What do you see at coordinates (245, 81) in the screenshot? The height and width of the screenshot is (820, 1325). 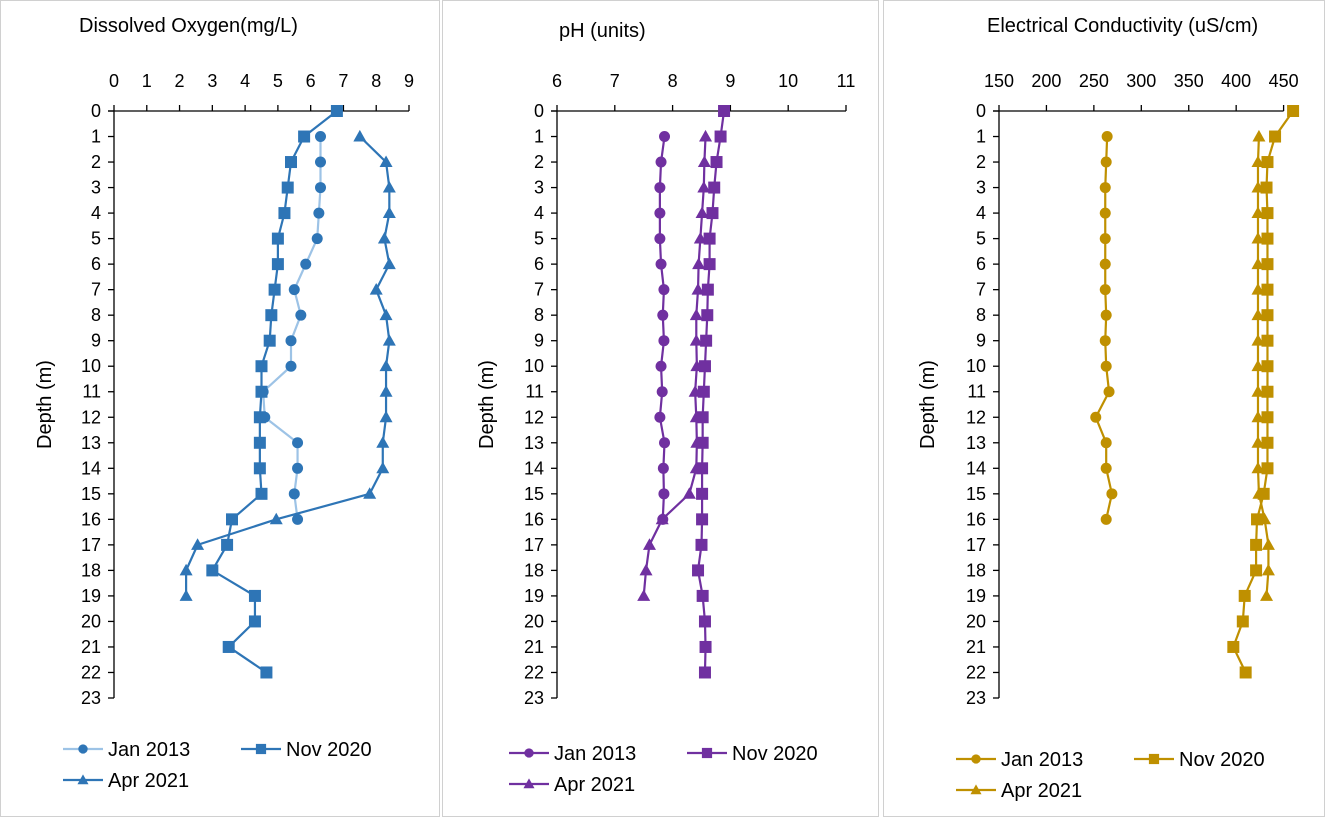 I see `x-tick-label: 4` at bounding box center [245, 81].